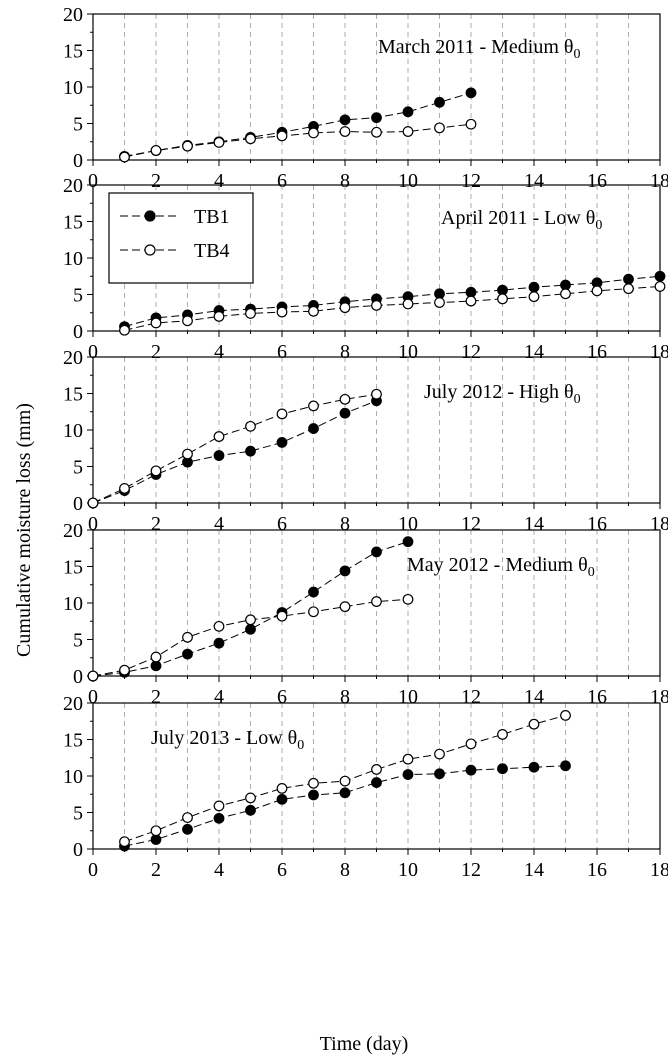  What do you see at coordinates (364, 1044) in the screenshot?
I see `x-axis-title: Time (day)` at bounding box center [364, 1044].